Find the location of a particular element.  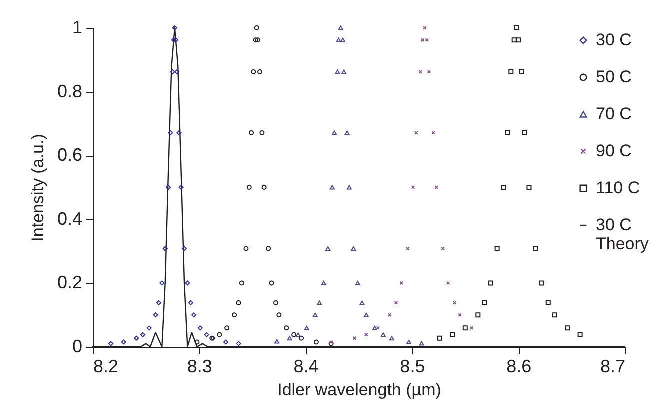

legend-label: 110 C is located at coordinates (618, 188).